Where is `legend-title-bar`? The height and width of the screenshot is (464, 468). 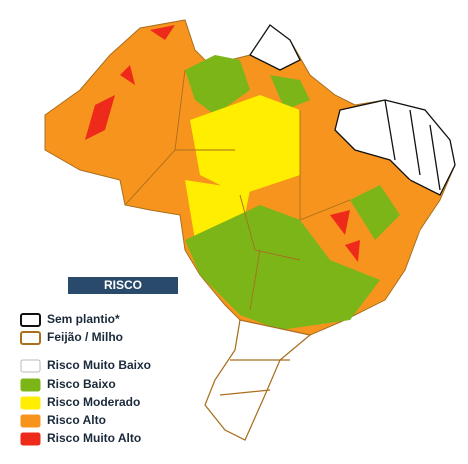
legend-title-bar is located at coordinates (123, 285).